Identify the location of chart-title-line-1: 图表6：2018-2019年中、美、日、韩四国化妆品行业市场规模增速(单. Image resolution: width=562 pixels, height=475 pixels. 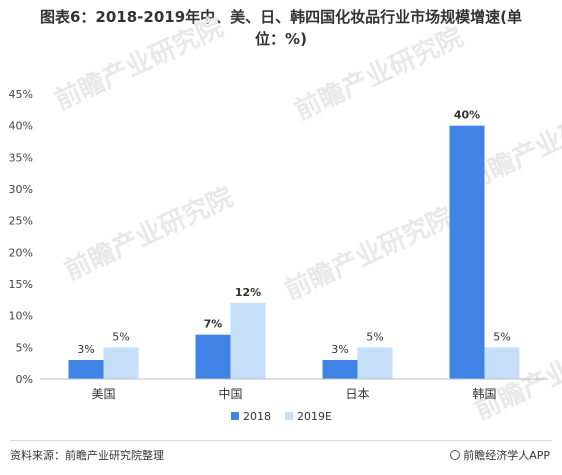
(281, 17).